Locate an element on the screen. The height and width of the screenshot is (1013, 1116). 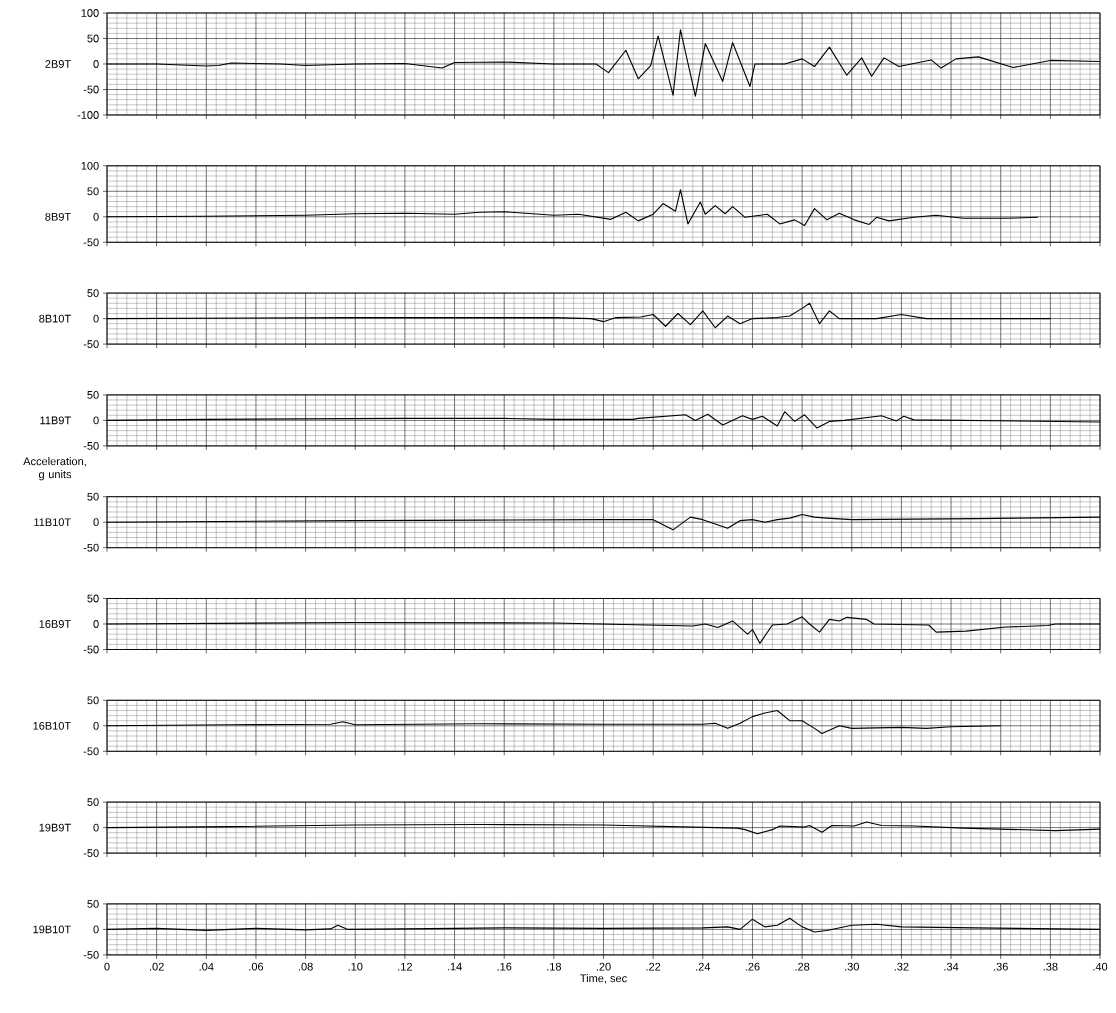
y-axis-title: 11B9T is located at coordinates (55, 420).